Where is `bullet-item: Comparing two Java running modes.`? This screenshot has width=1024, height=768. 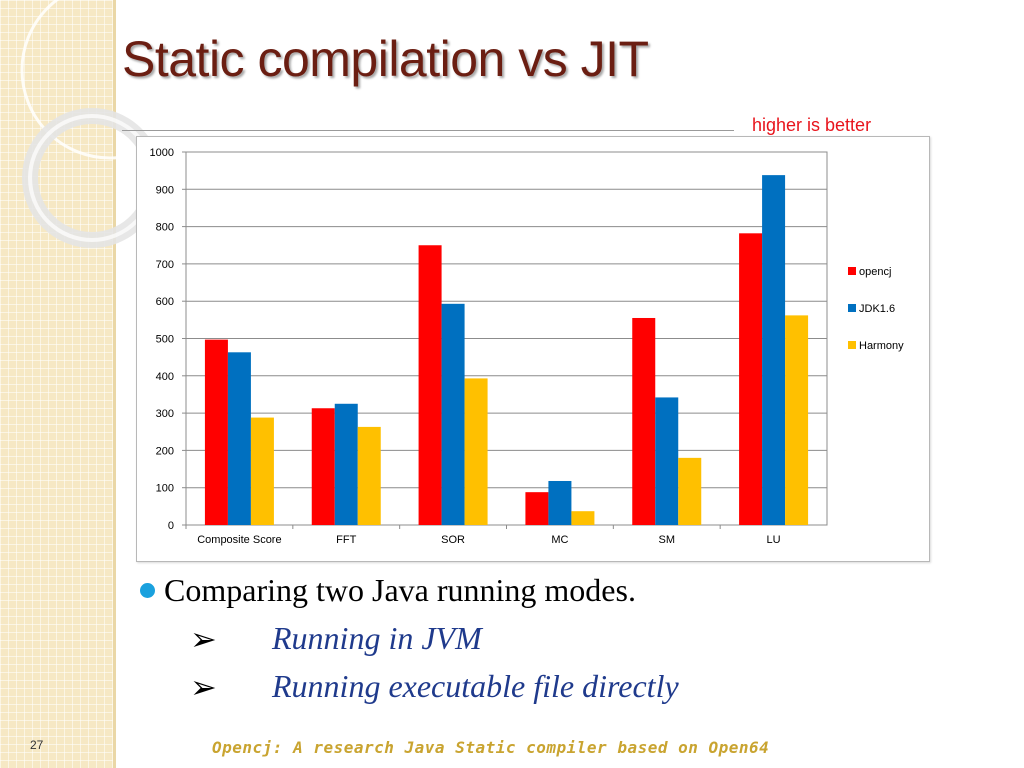
bullet-item: Comparing two Java running modes. is located at coordinates (388, 590).